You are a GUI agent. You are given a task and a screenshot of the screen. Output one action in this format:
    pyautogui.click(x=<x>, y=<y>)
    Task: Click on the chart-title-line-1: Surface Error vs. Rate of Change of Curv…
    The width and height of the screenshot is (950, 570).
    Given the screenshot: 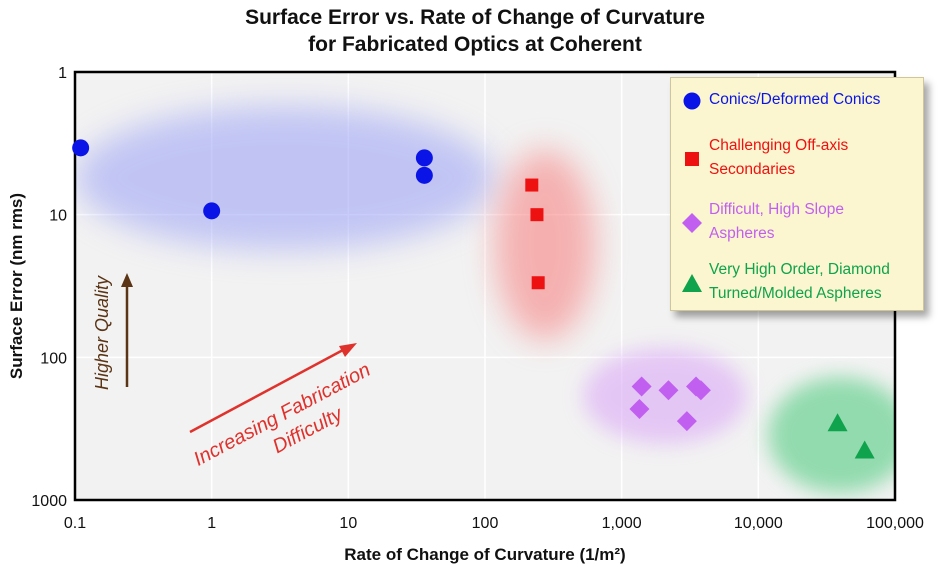 What is the action you would take?
    pyautogui.click(x=475, y=17)
    